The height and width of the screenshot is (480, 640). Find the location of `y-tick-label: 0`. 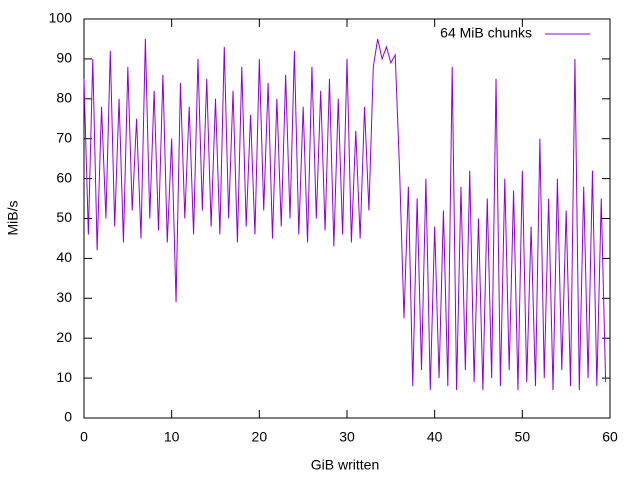

y-tick-label: 0 is located at coordinates (68, 417).